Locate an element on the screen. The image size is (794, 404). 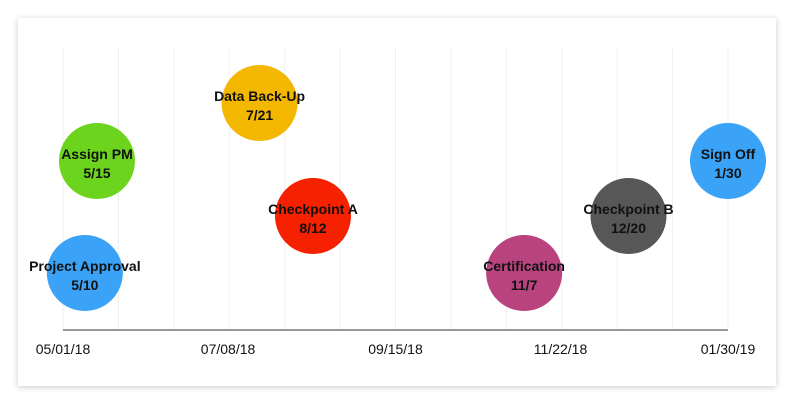
milestone-date: 12/20 is located at coordinates (628, 228).